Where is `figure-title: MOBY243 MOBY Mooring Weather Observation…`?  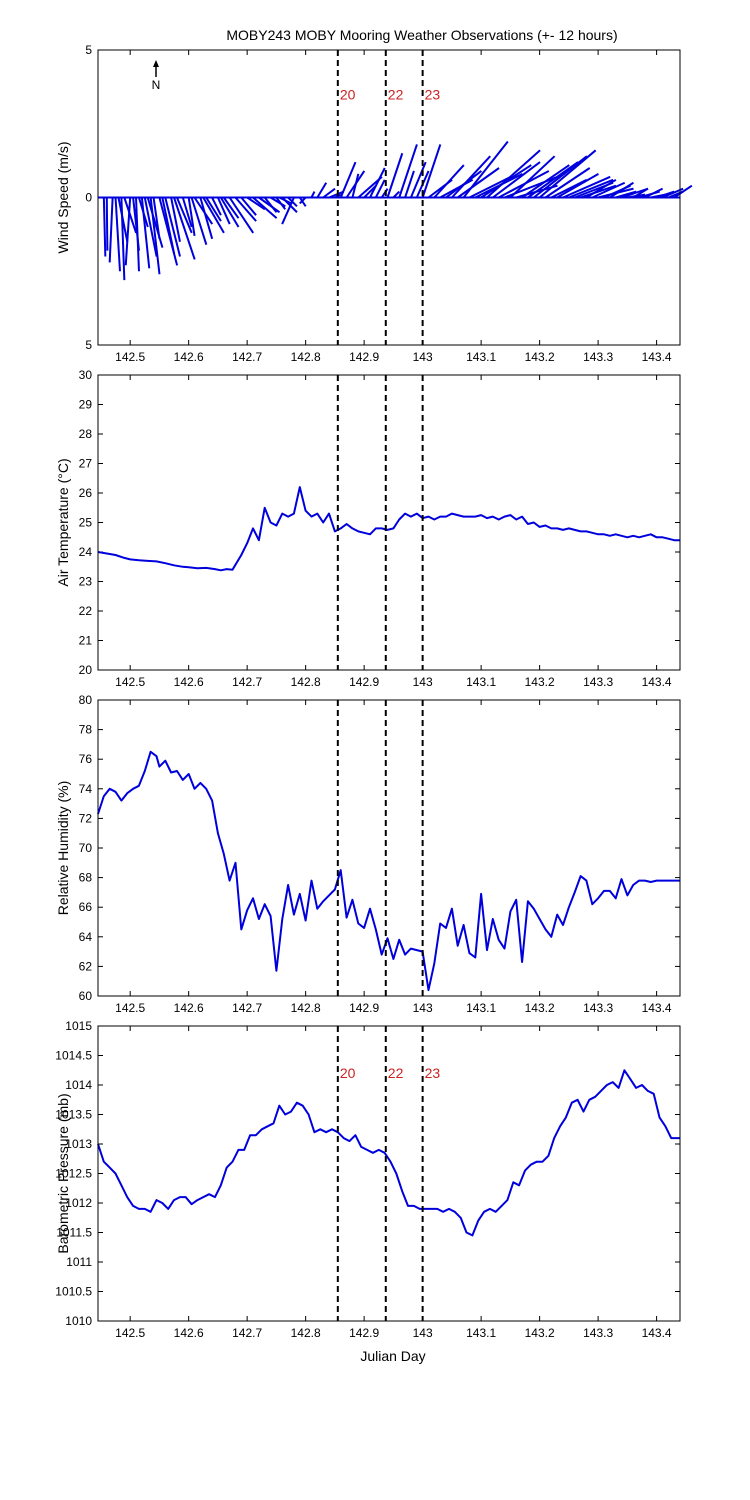
figure-title: MOBY243 MOBY Mooring Weather Observation… is located at coordinates (421, 35).